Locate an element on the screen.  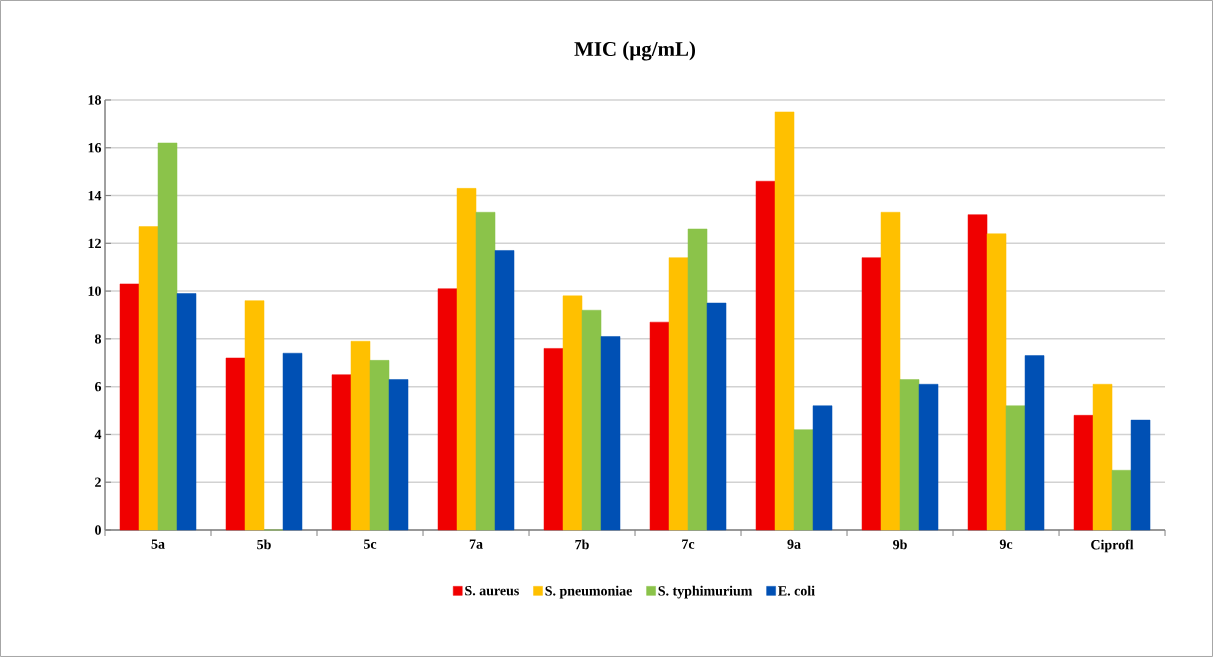
y-tick-label: 8 is located at coordinates (98, 339).